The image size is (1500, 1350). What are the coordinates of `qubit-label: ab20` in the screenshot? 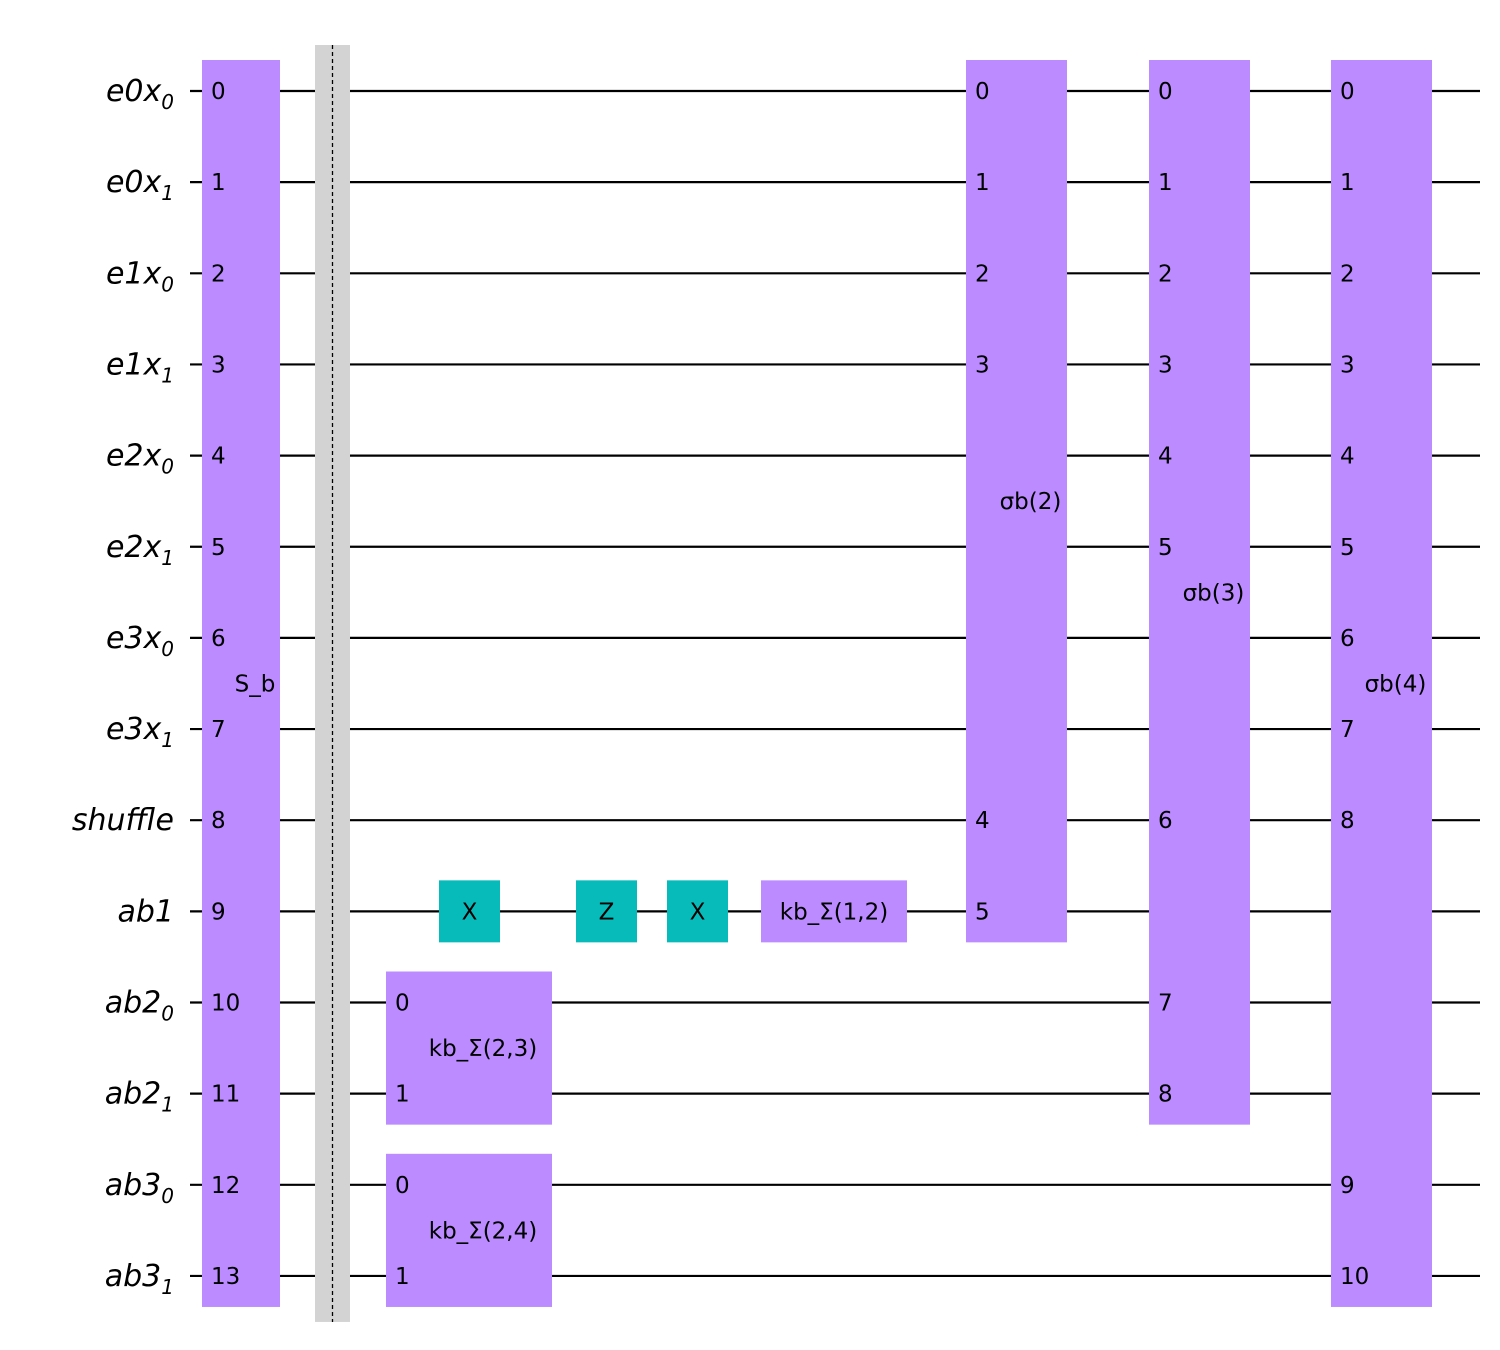 It's located at (139, 1006).